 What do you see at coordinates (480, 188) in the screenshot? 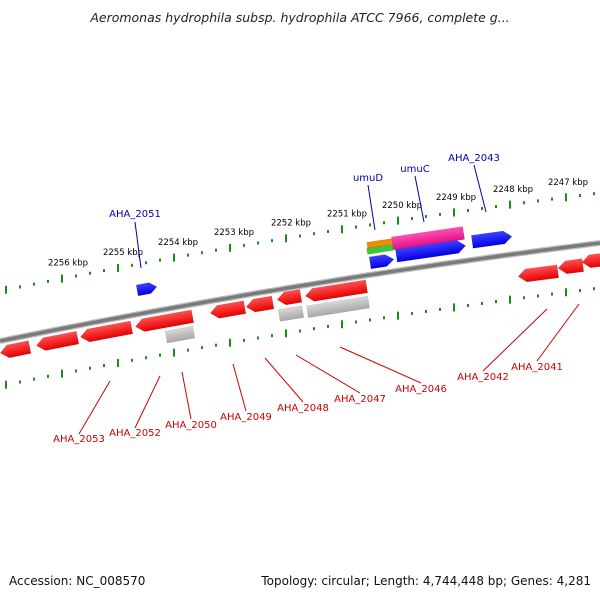
I see `label-aha-2043-leader` at bounding box center [480, 188].